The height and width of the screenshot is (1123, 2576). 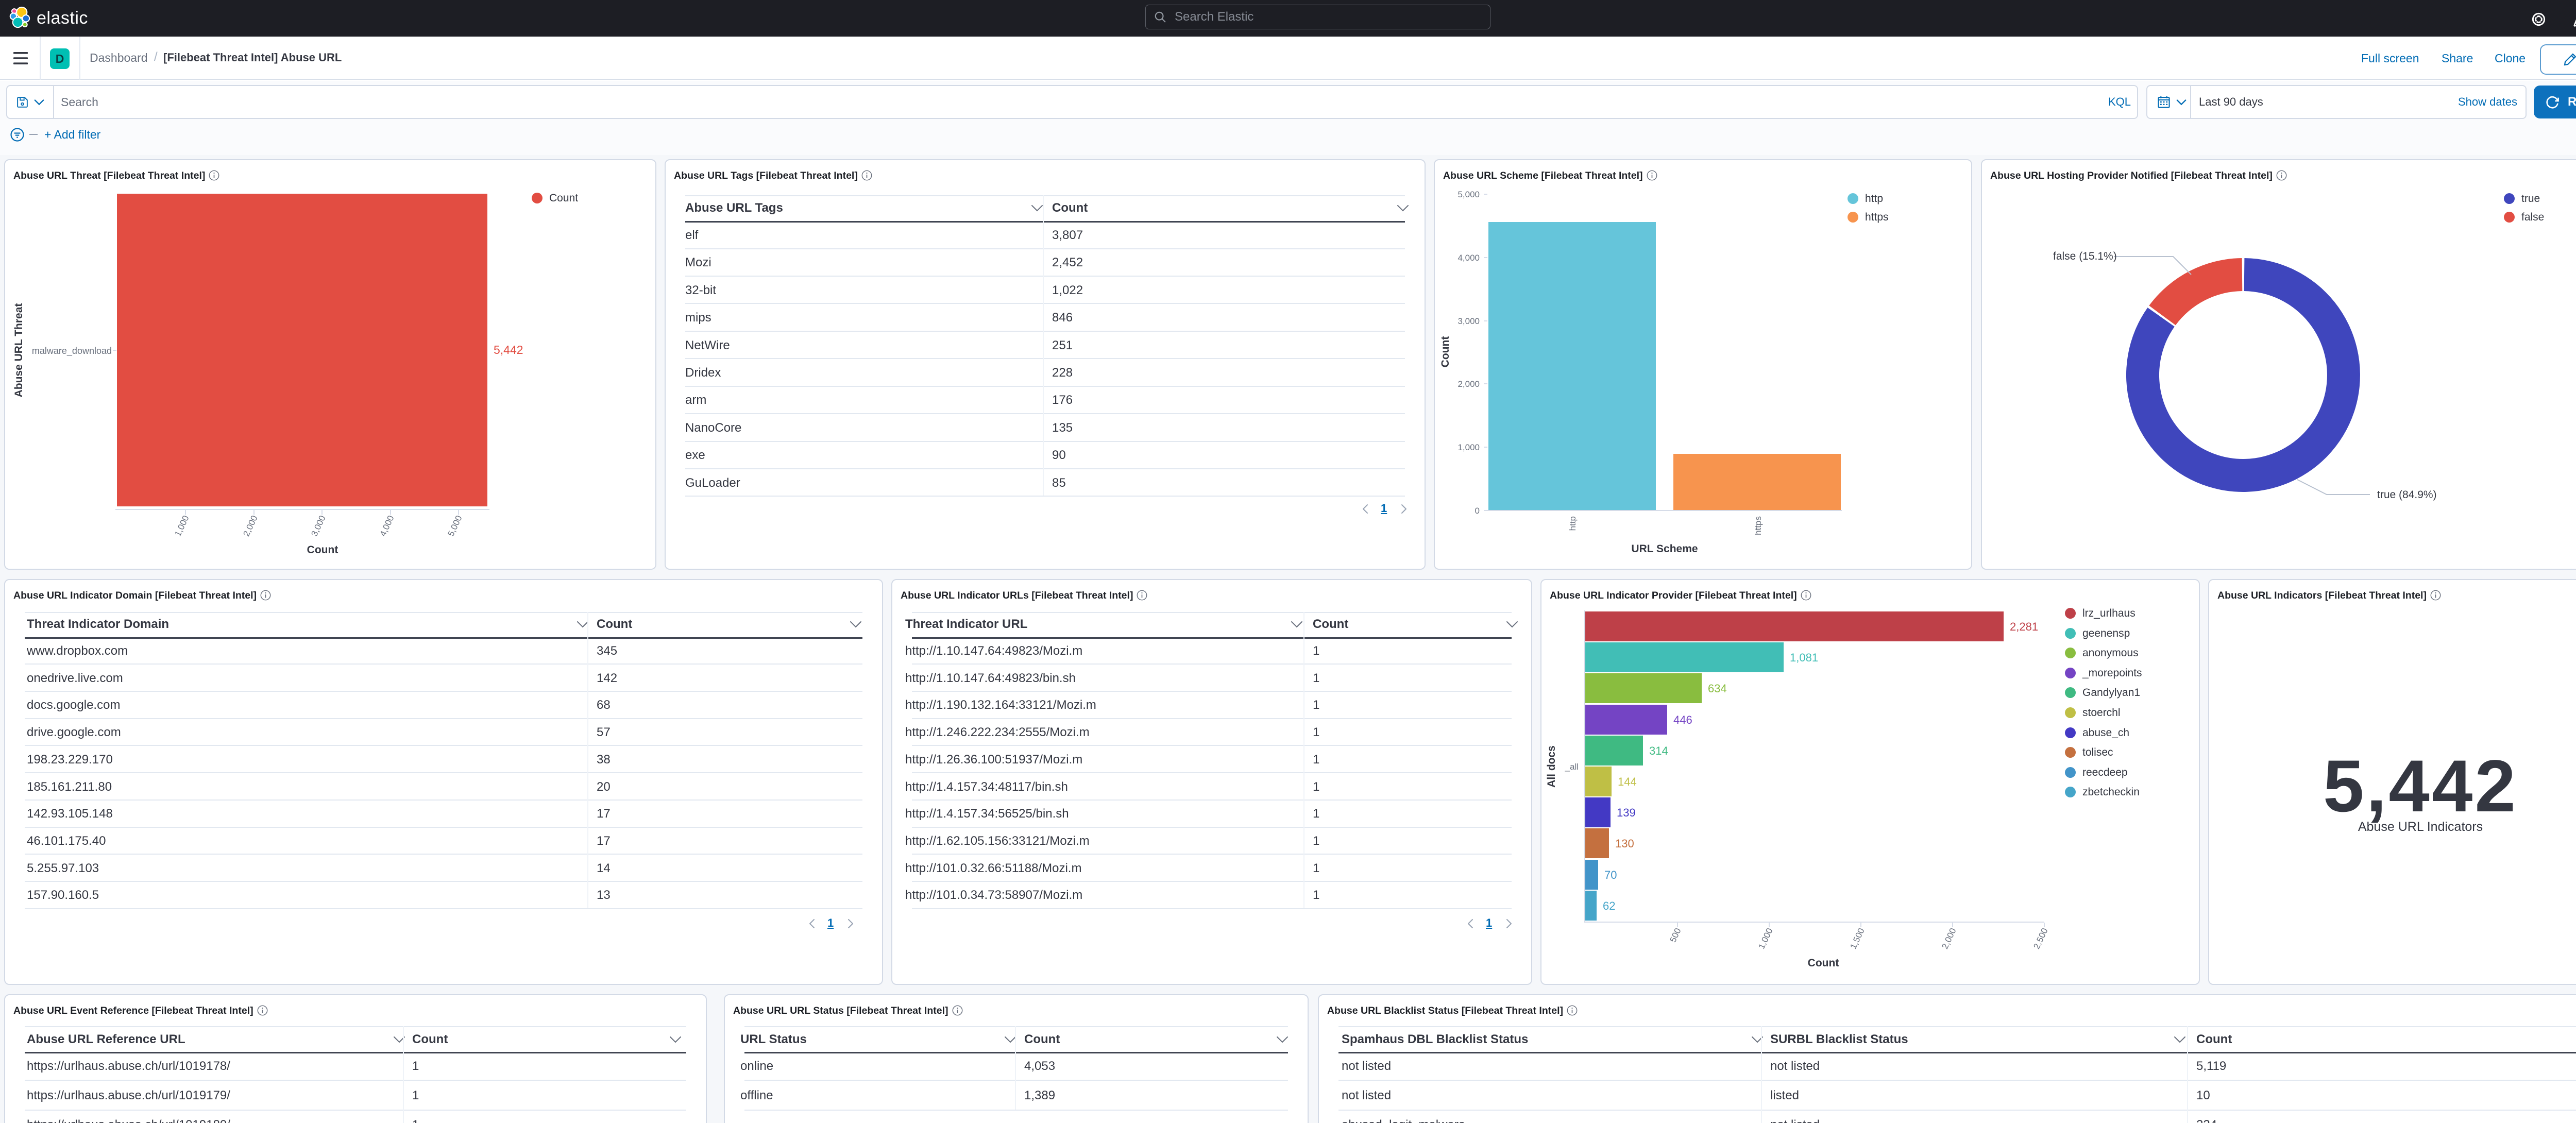 What do you see at coordinates (1675, 935) in the screenshot?
I see `svg-text: 500` at bounding box center [1675, 935].